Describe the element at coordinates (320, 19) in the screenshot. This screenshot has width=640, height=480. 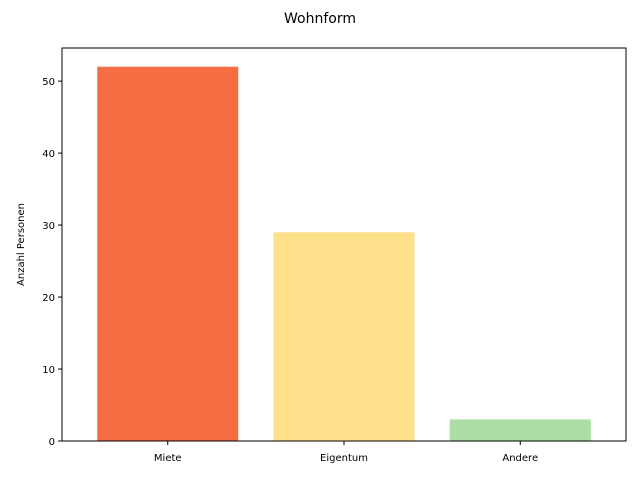
I see `chart-title: Wohnform` at that location.